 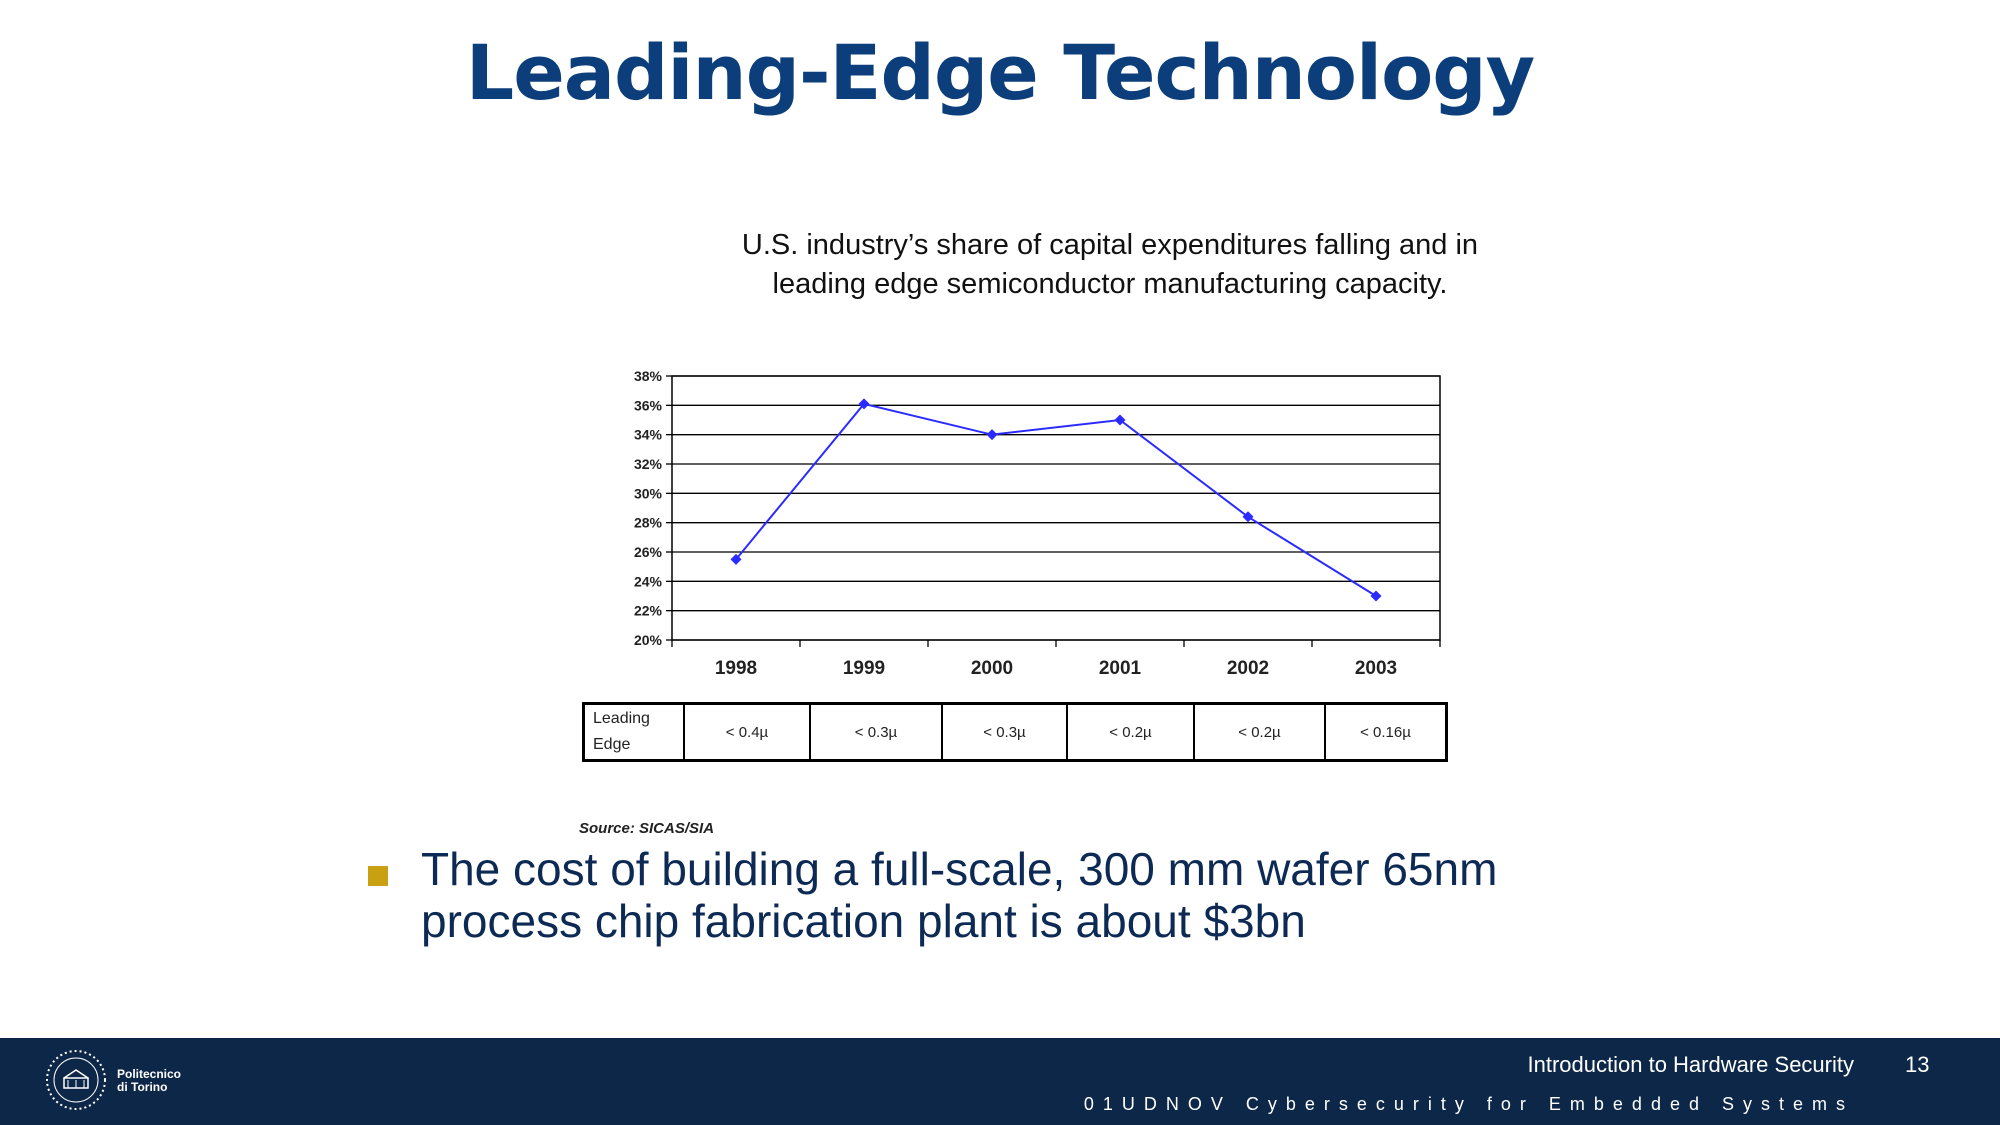 I want to click on slide-title: Leading-Edge Technology, so click(x=1000, y=72).